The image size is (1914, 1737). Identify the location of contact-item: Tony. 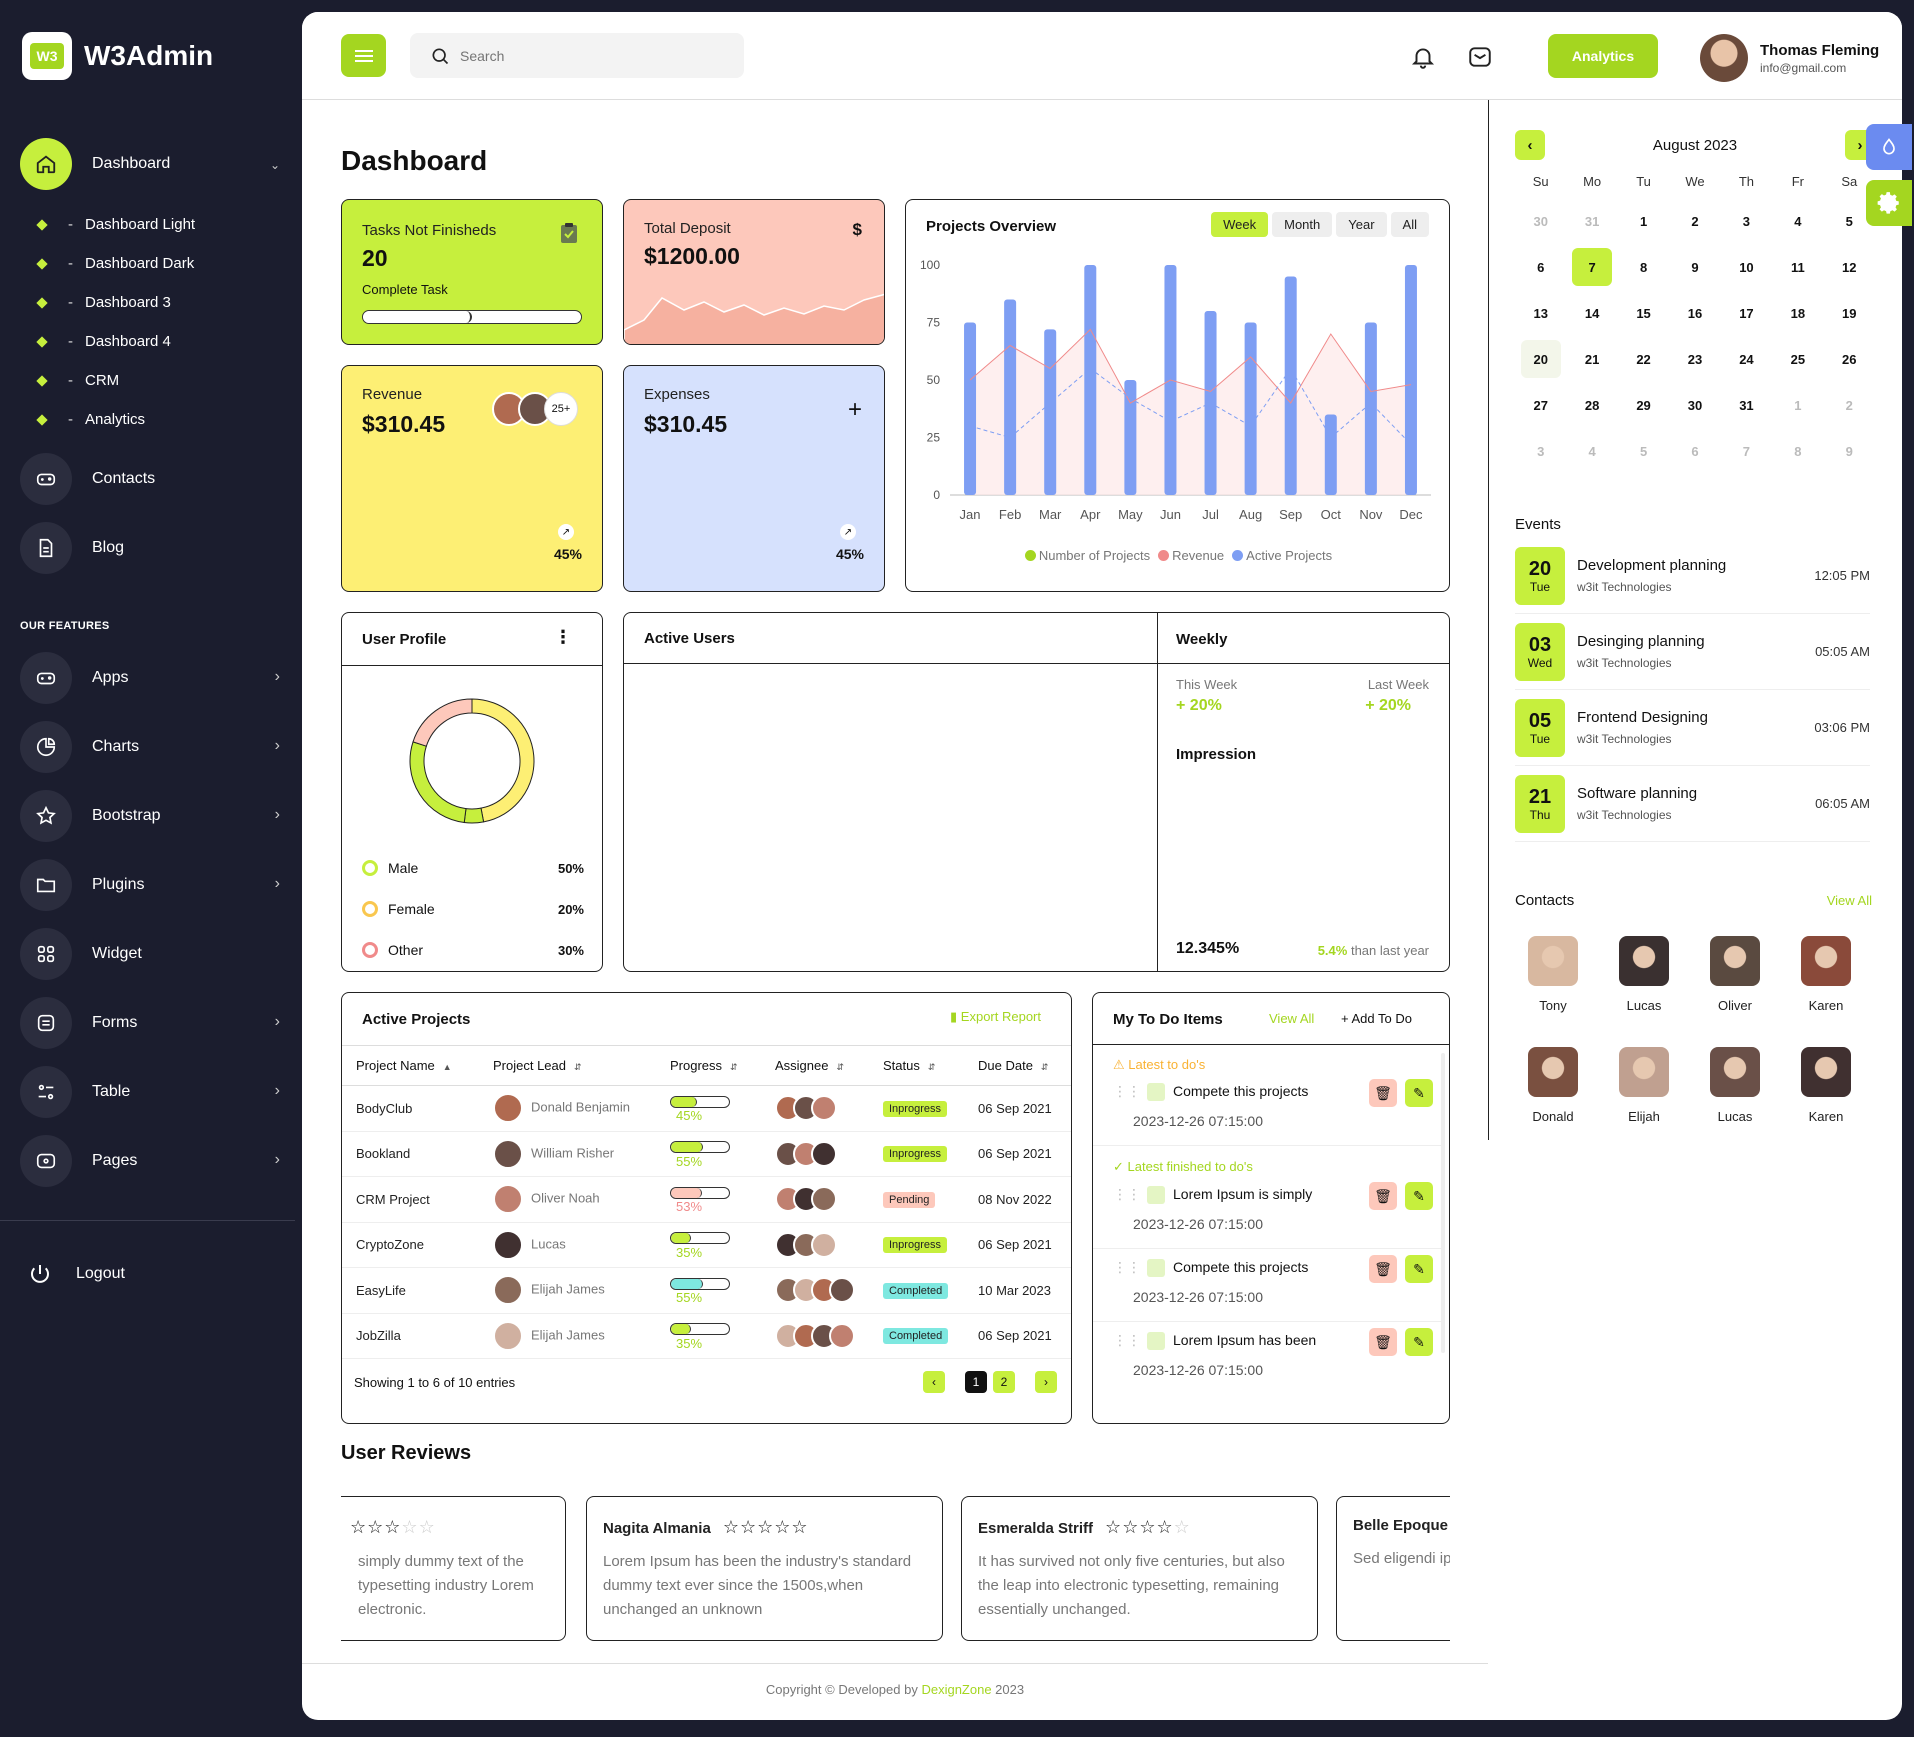
(1553, 974).